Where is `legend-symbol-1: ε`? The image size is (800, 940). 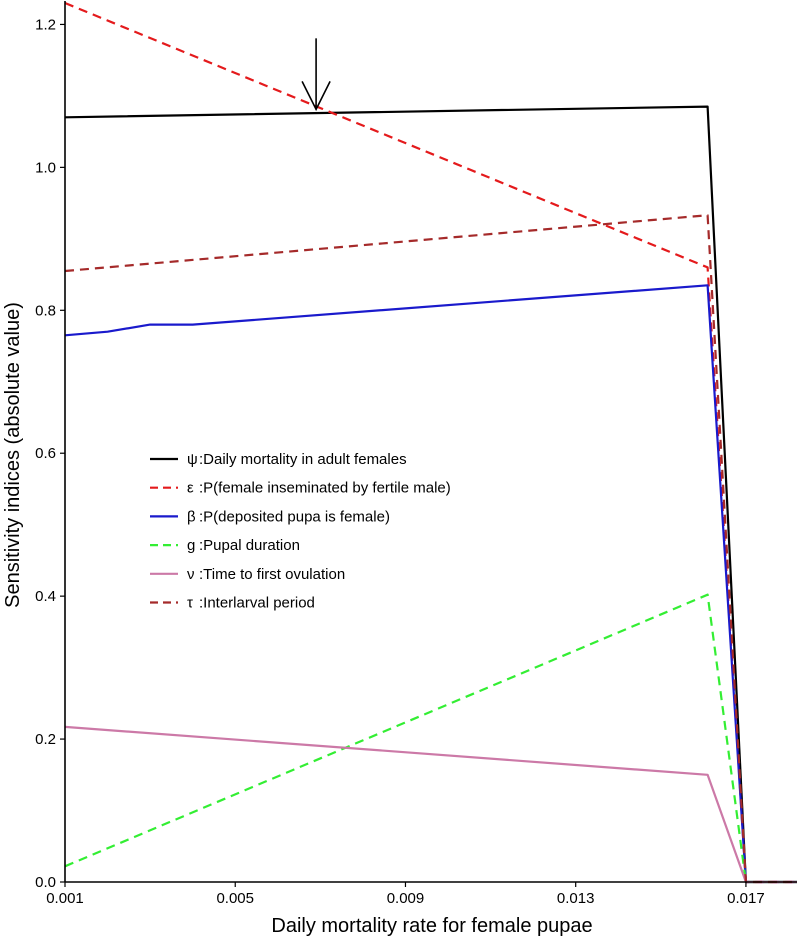 legend-symbol-1: ε is located at coordinates (190, 488).